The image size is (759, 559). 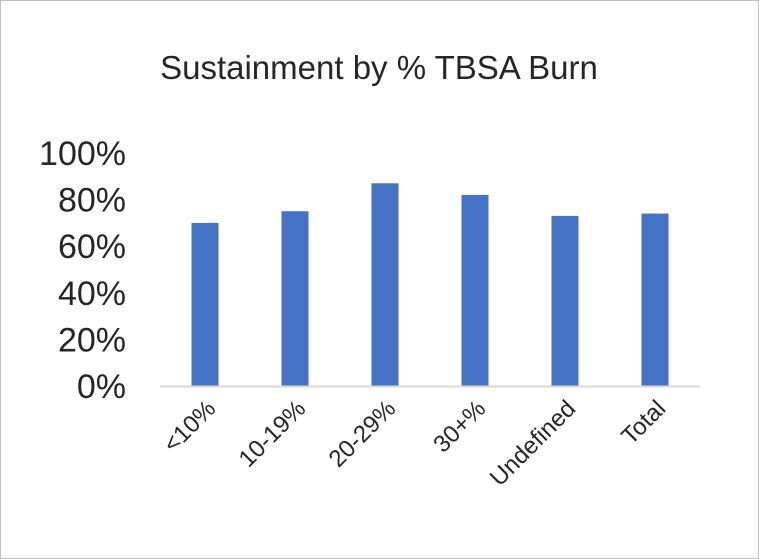 I want to click on x-tick-label: 10-19%, so click(x=273, y=434).